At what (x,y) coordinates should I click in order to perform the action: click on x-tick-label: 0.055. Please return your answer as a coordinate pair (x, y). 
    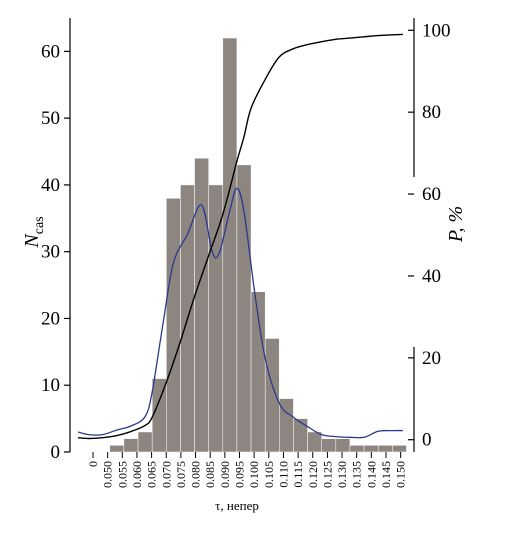
    Looking at the image, I should click on (122, 474).